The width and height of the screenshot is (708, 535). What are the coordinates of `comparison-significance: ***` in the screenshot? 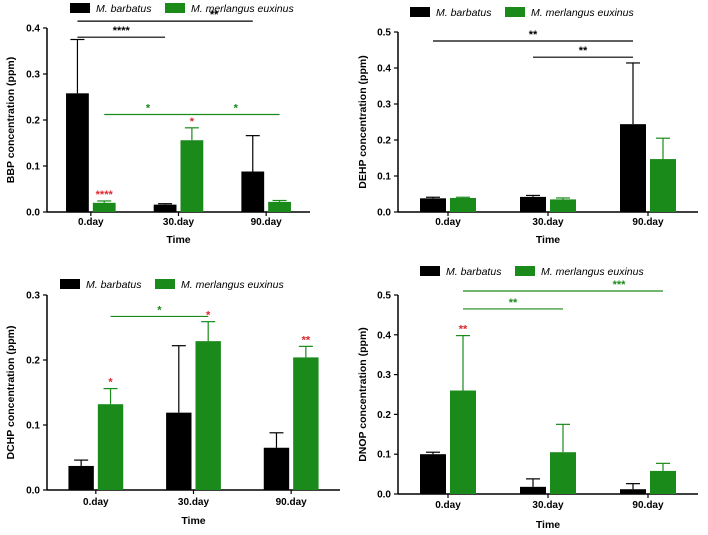 It's located at (620, 285).